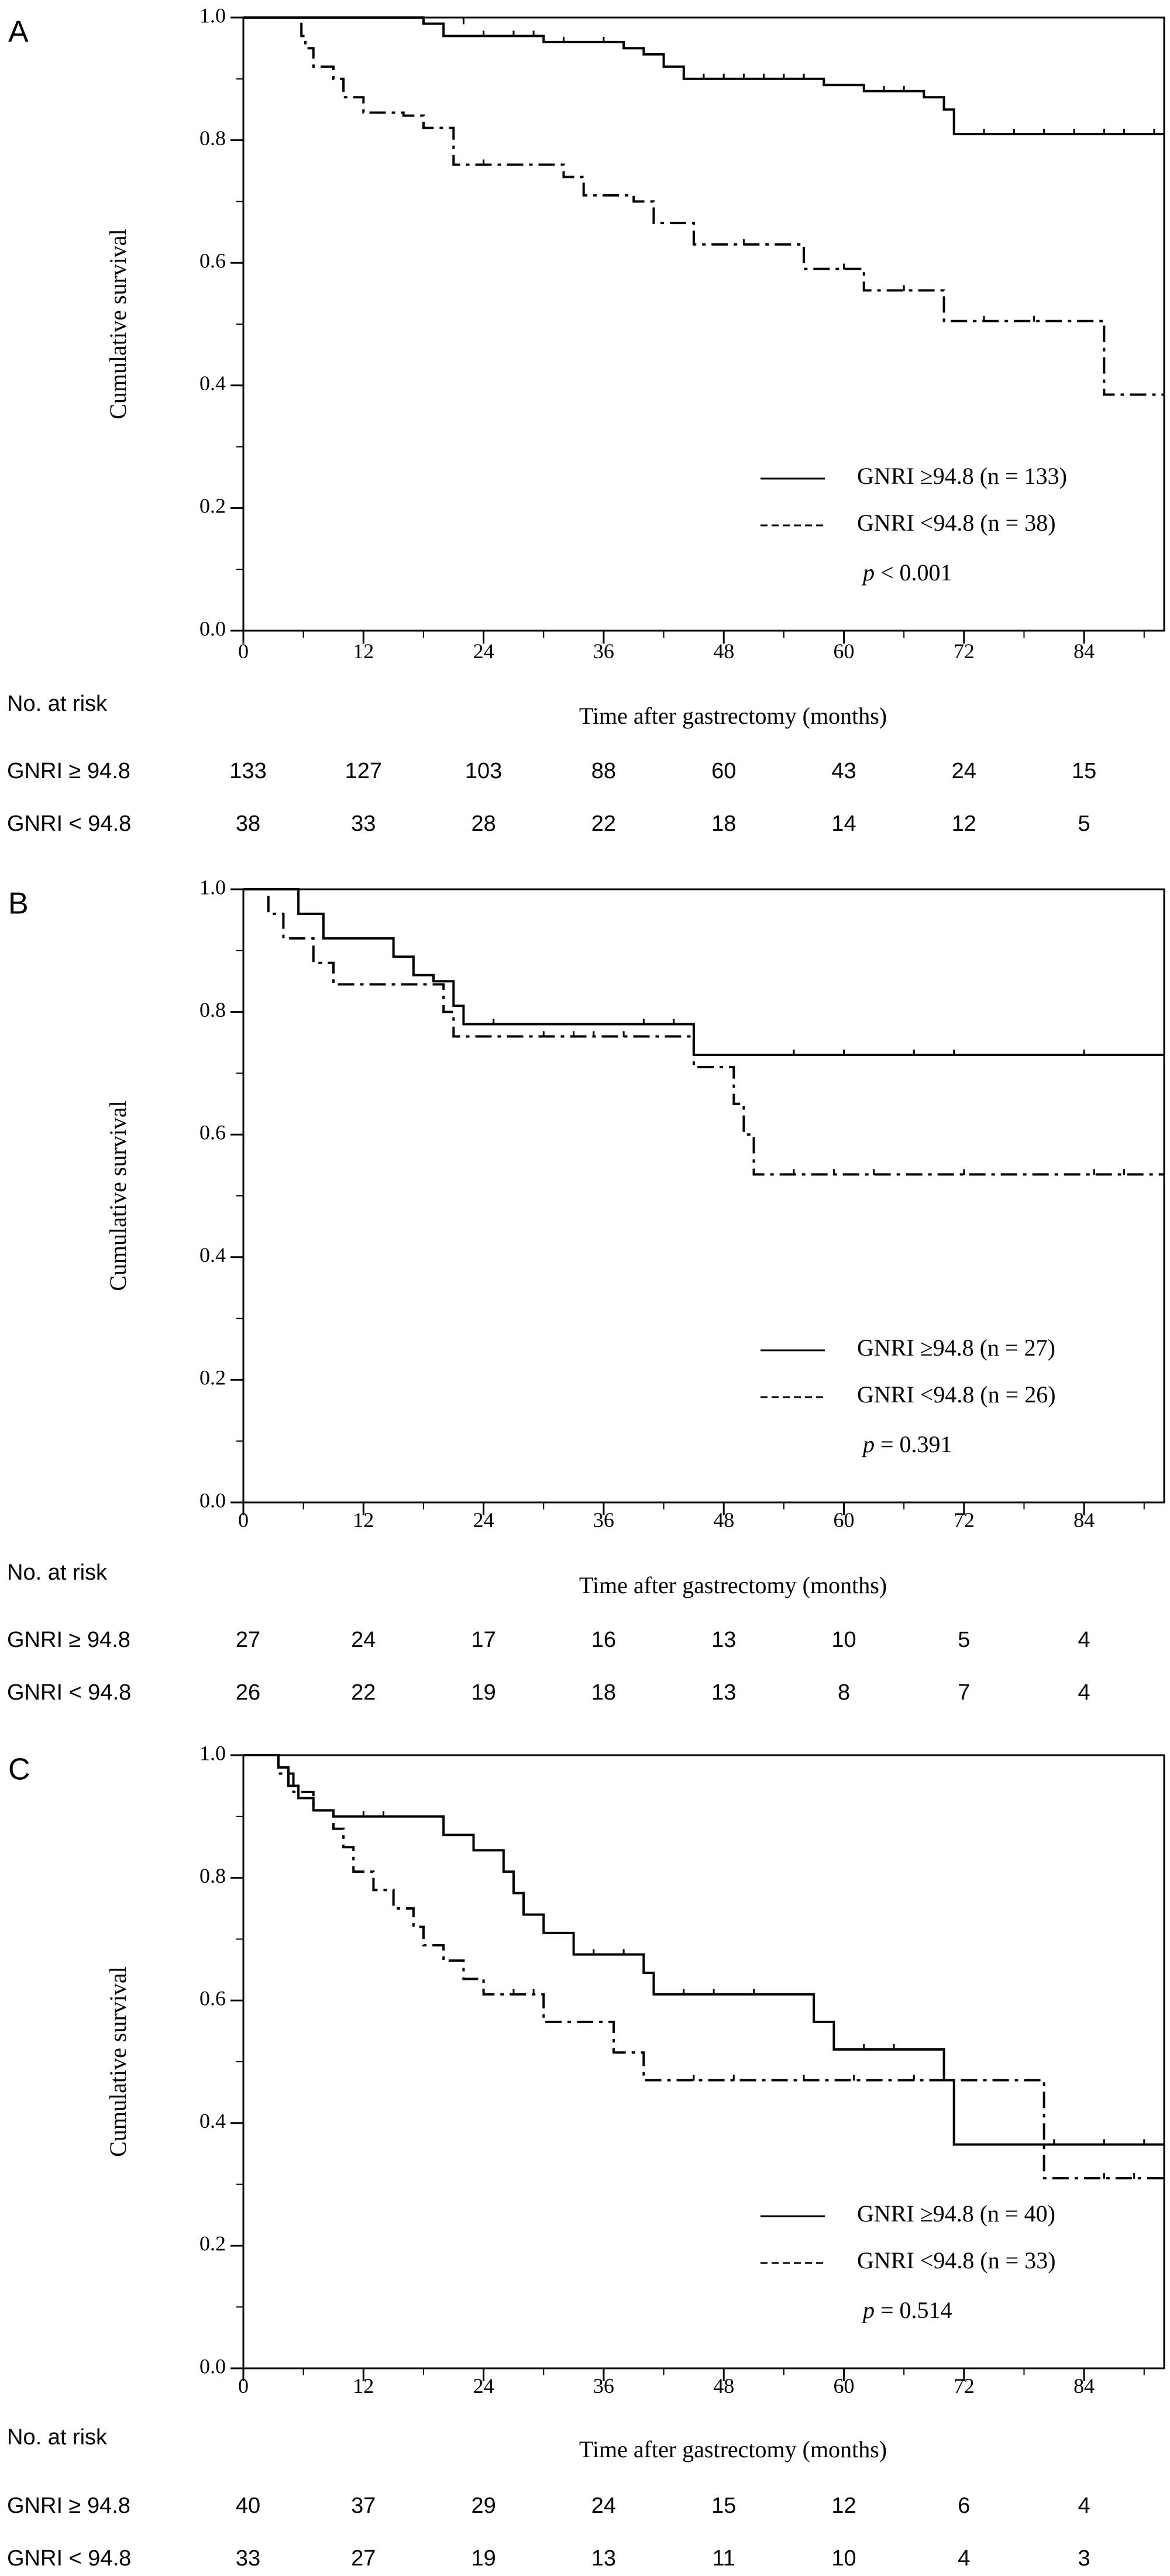 Image resolution: width=1170 pixels, height=2576 pixels. I want to click on risk-count: 88, so click(603, 771).